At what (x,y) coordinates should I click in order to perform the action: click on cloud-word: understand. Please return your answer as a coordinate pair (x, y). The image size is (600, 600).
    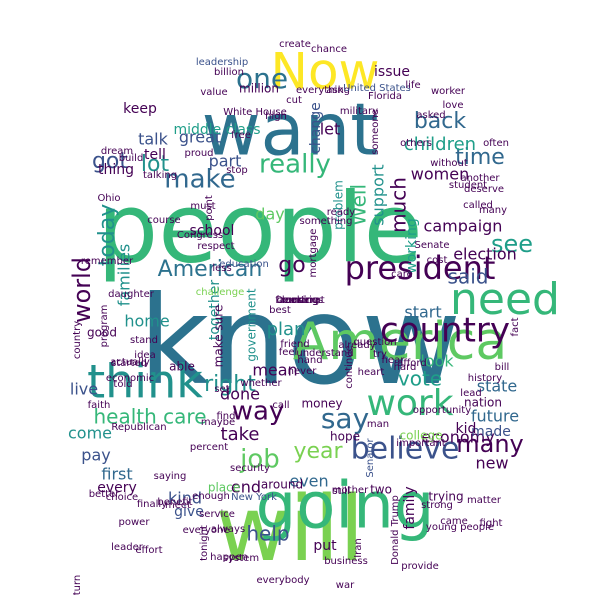
    Looking at the image, I should click on (324, 353).